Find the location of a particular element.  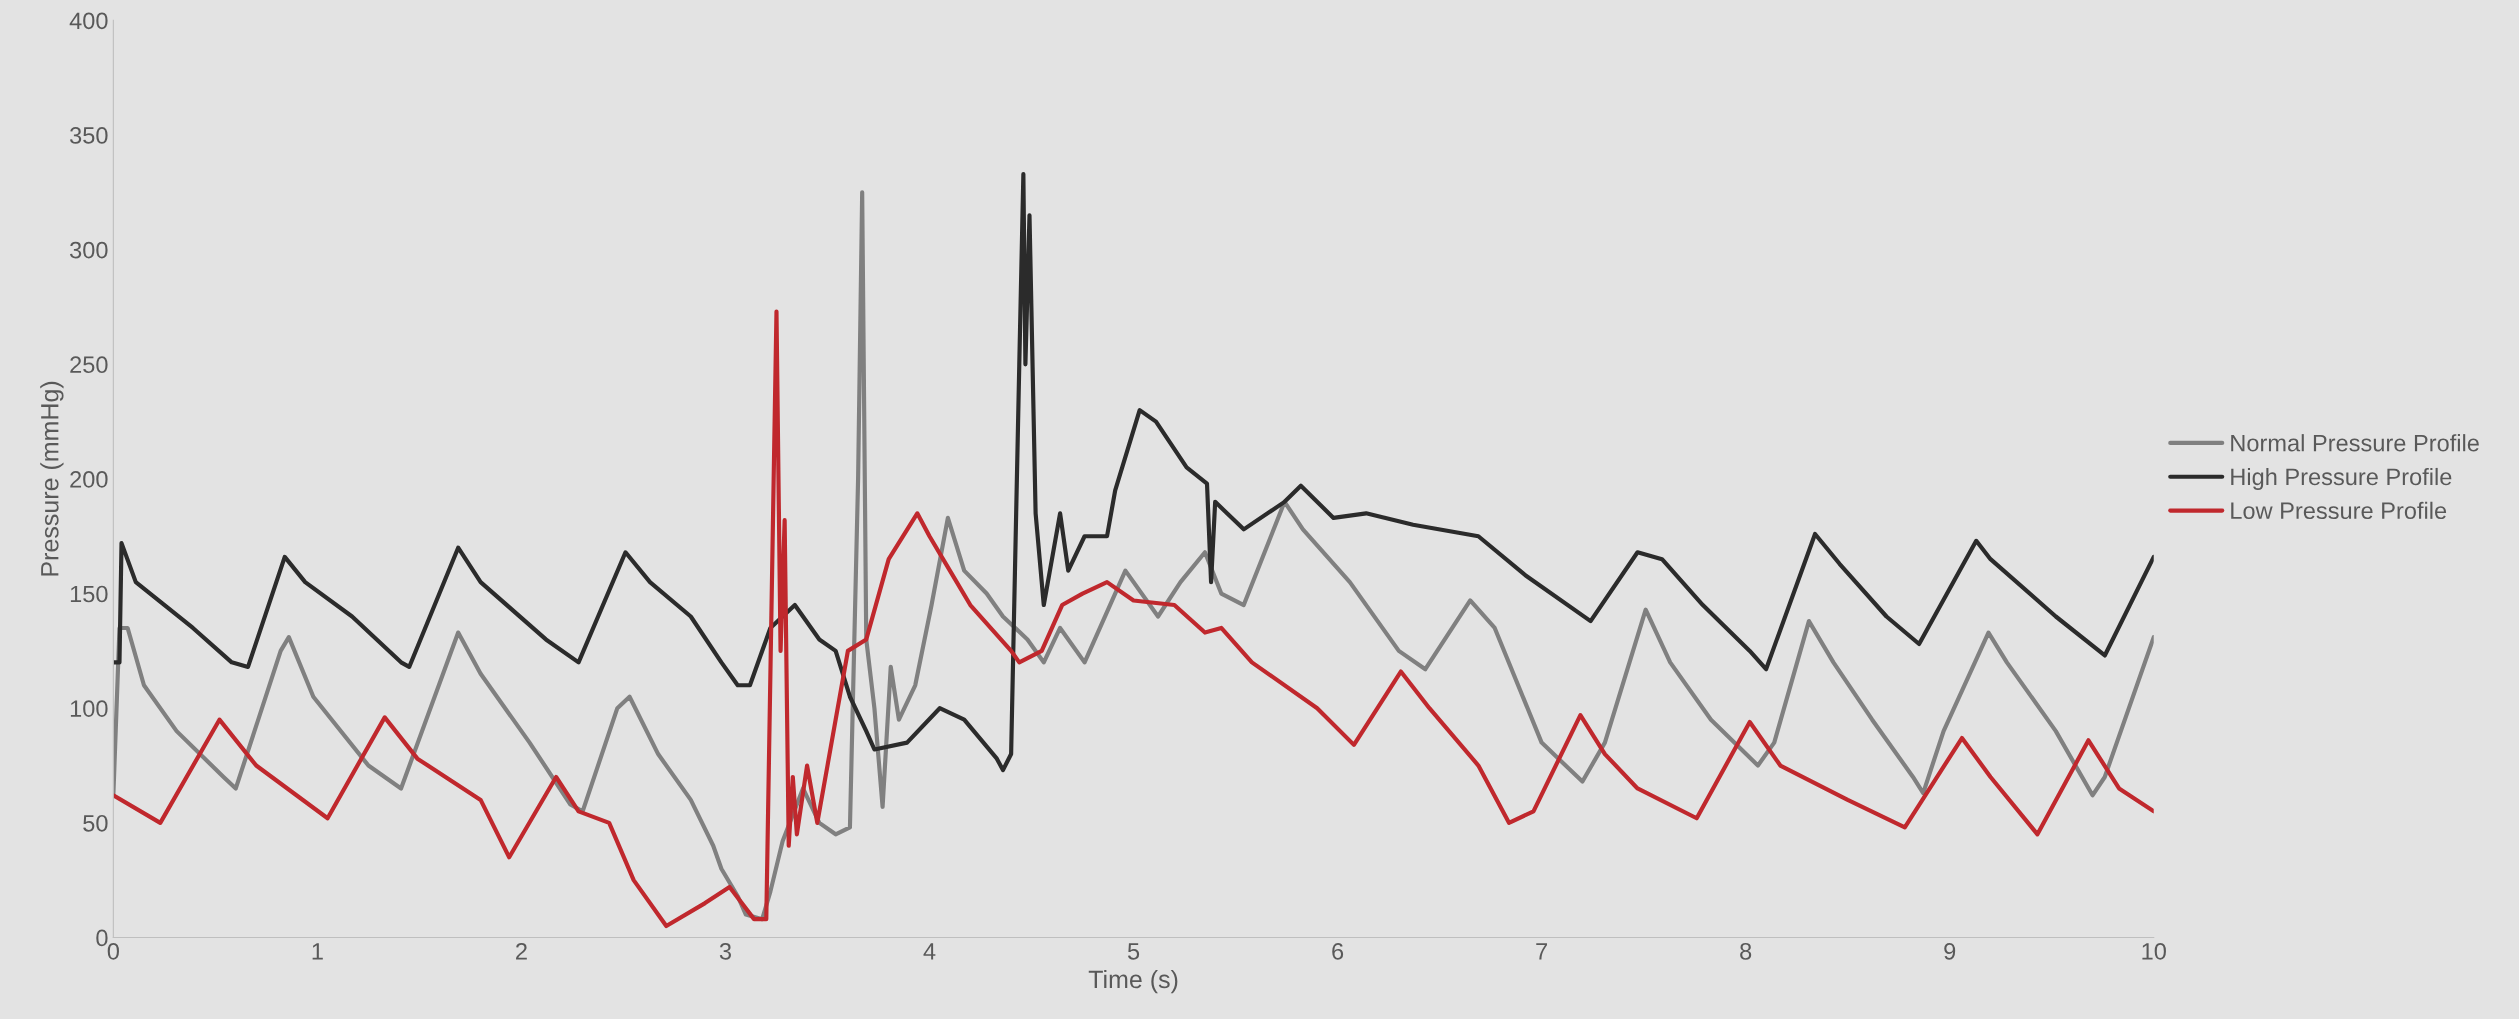

x-tick-label: 9 is located at coordinates (1950, 951).